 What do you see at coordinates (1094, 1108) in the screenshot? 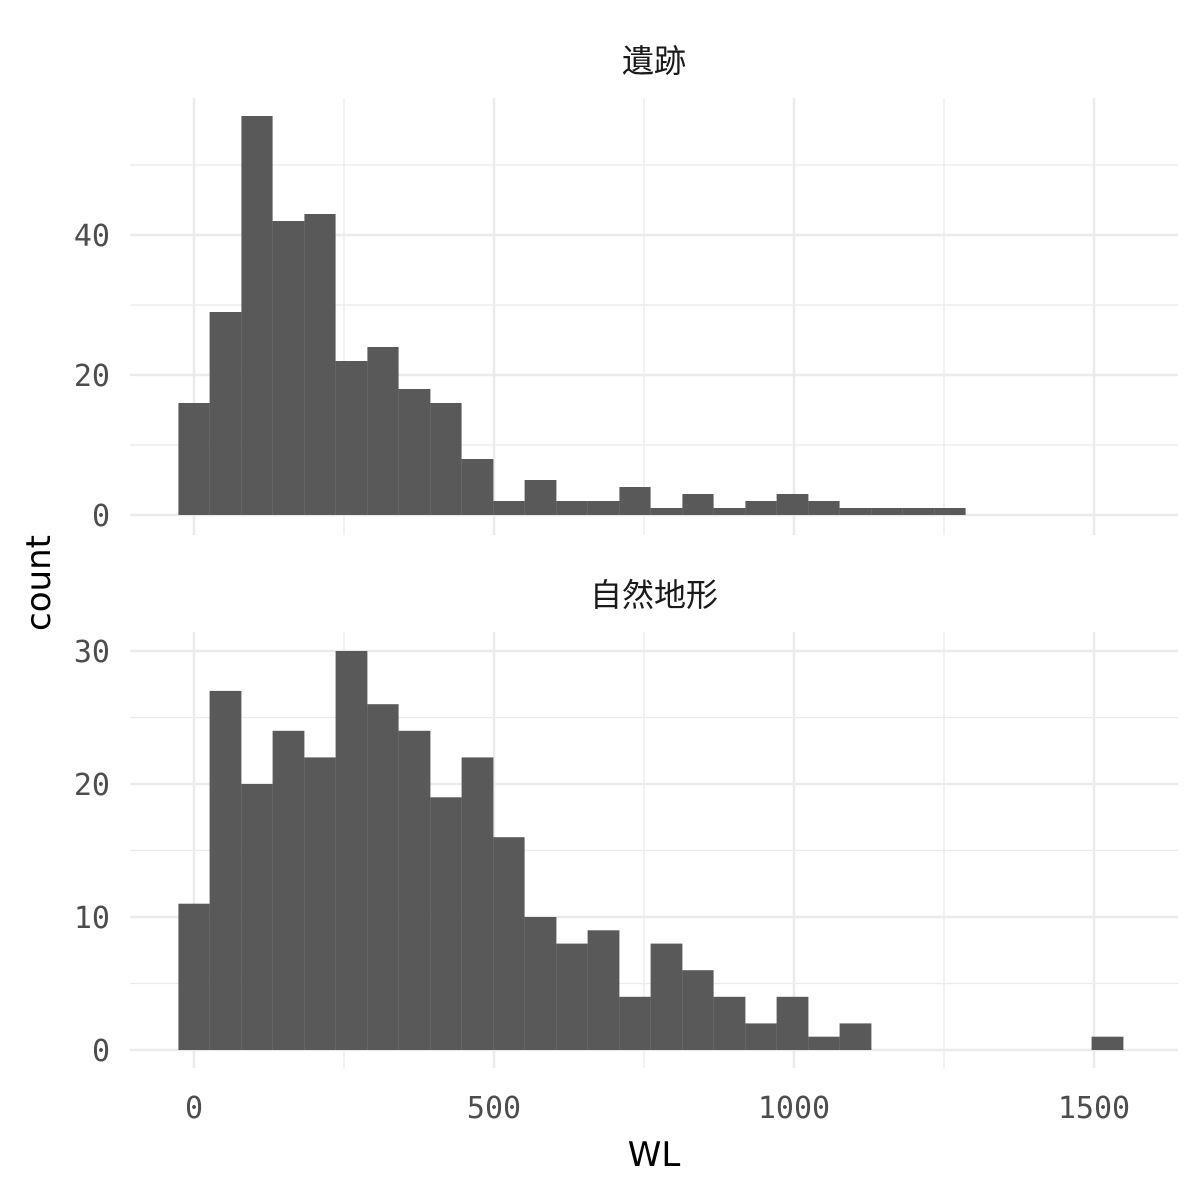
I see `x-tick-label: 1500` at bounding box center [1094, 1108].